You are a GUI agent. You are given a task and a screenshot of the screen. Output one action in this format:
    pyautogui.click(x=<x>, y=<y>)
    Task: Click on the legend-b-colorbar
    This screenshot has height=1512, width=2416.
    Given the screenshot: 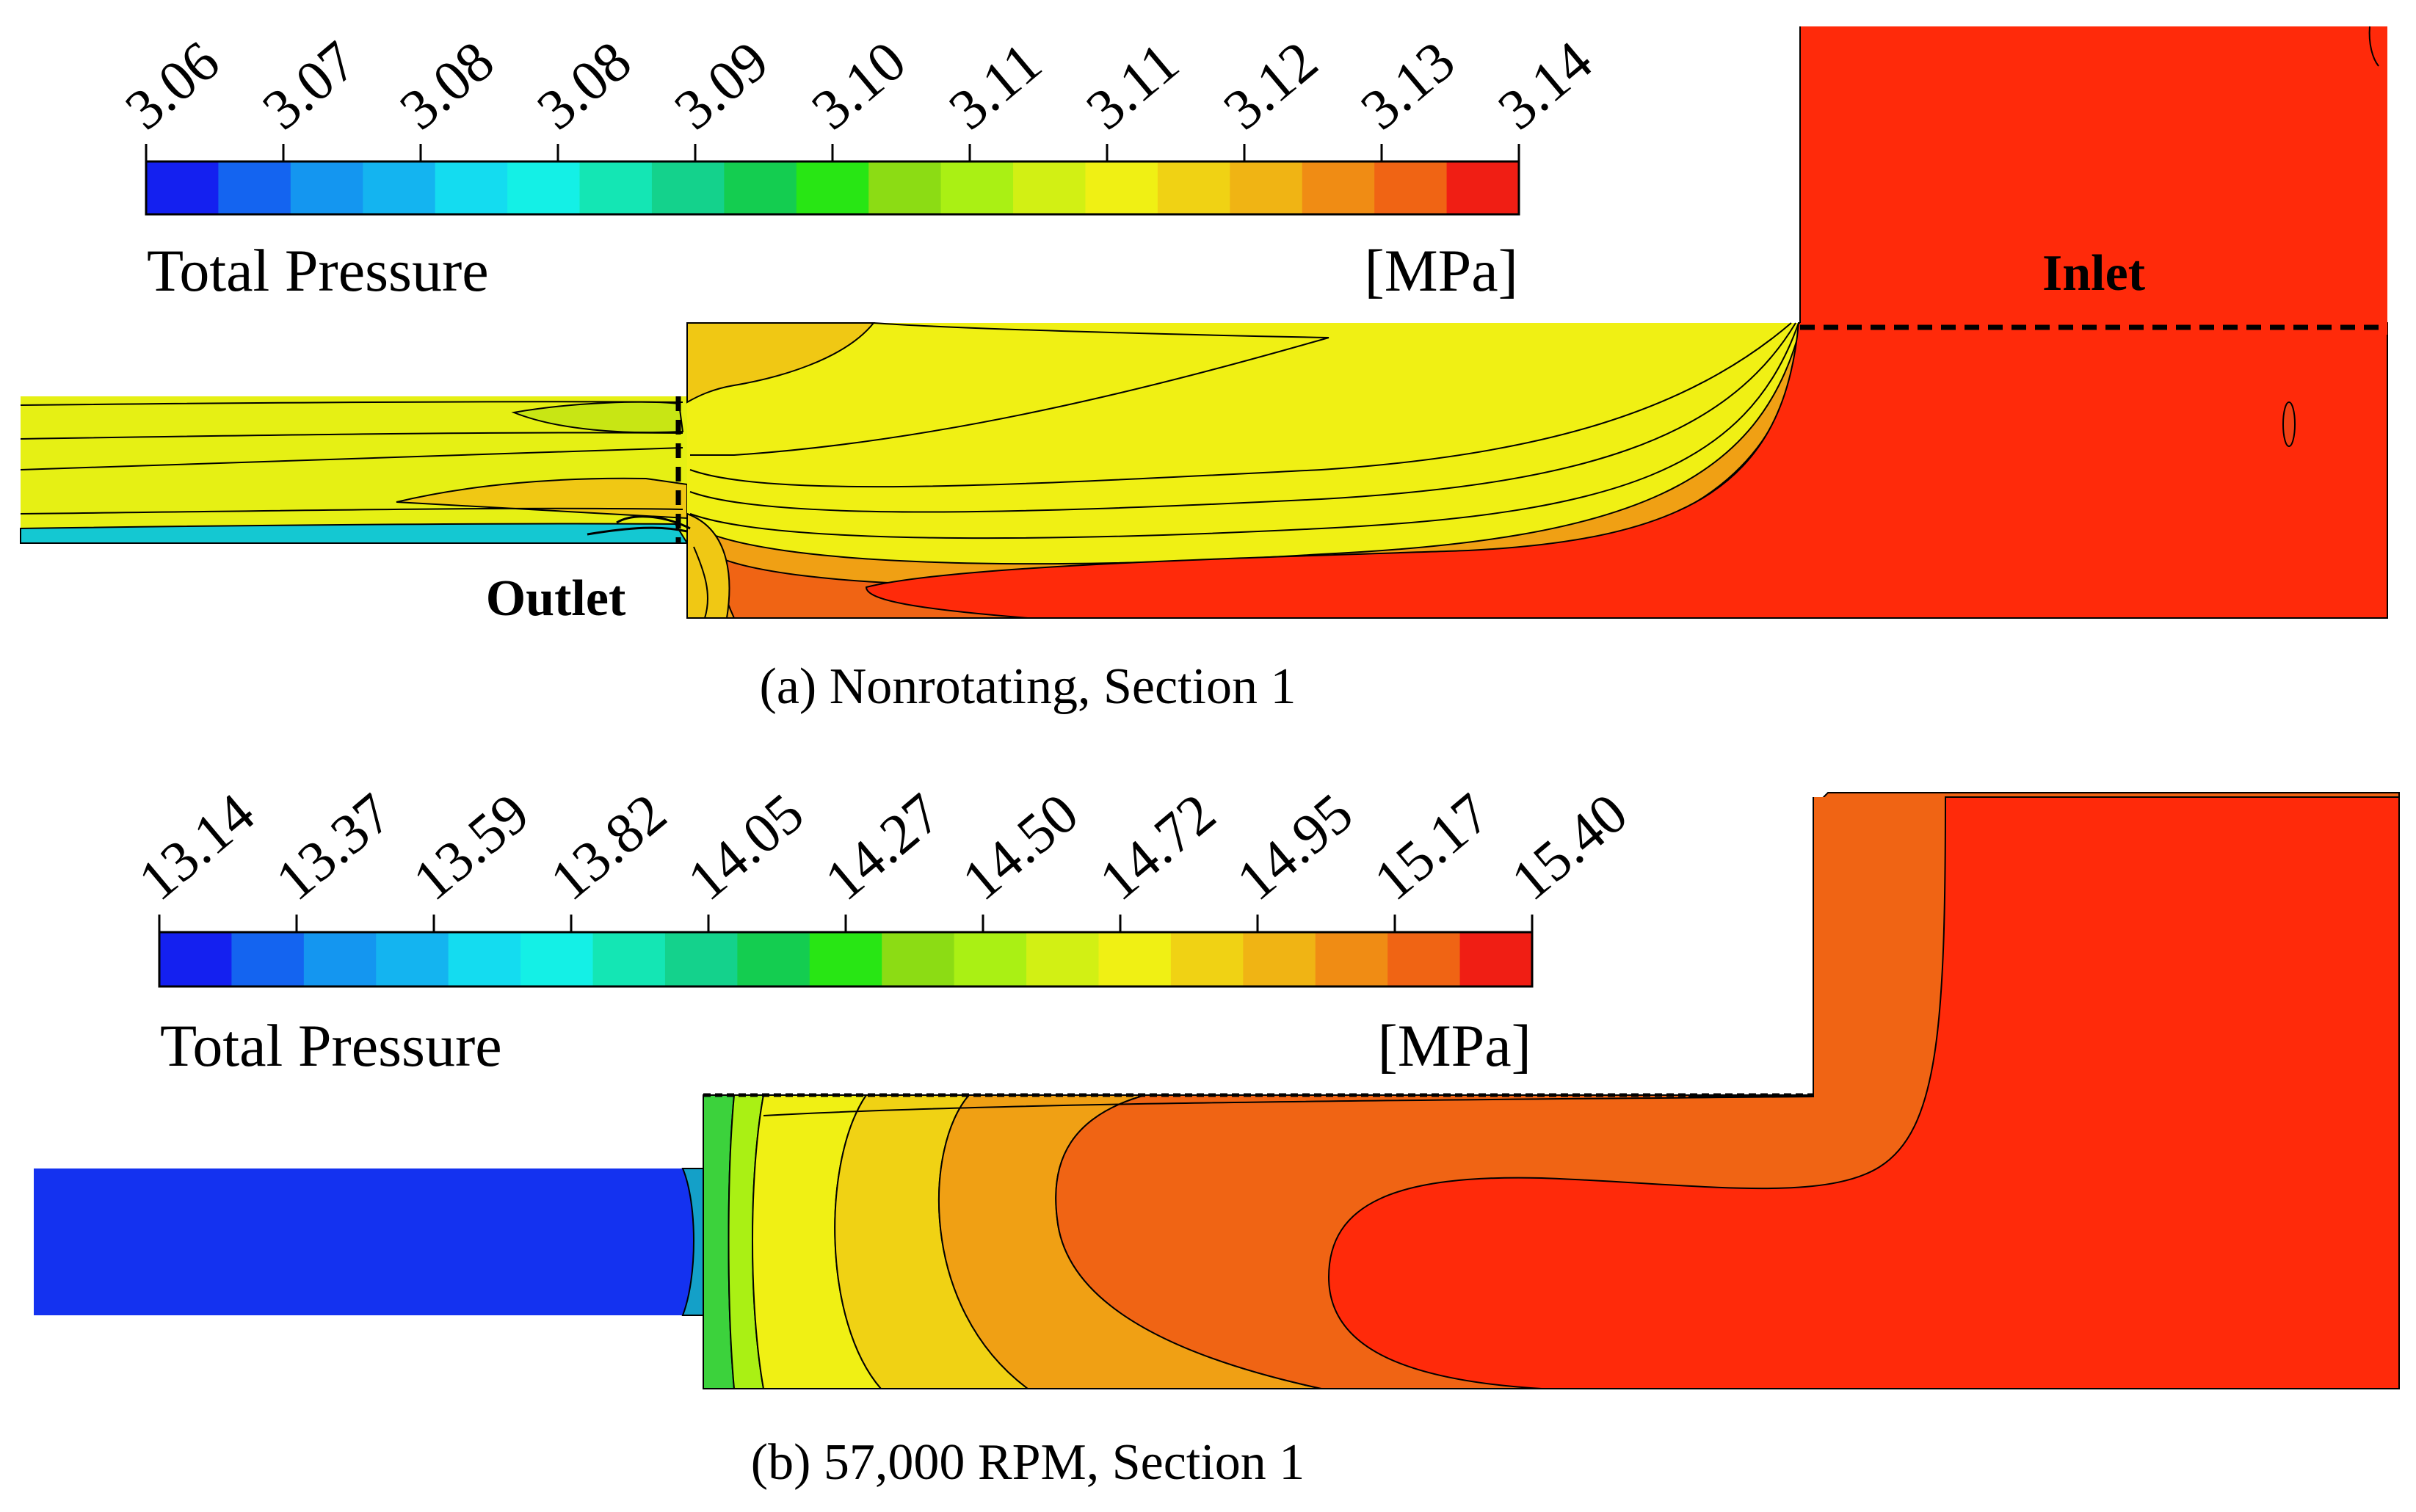 What is the action you would take?
    pyautogui.click(x=846, y=959)
    